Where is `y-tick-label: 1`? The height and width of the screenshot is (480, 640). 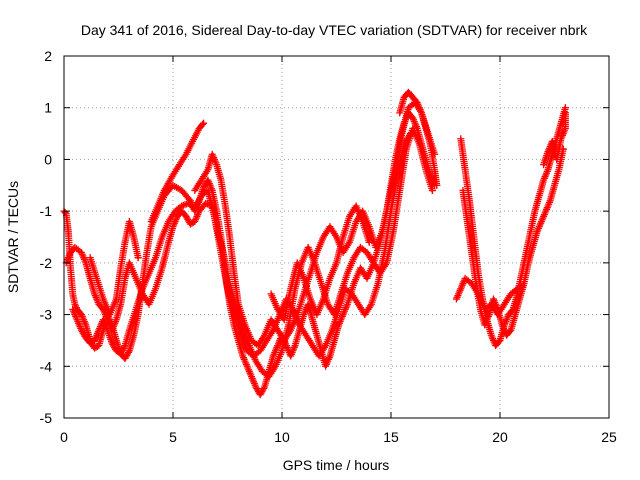
y-tick-label: 1 is located at coordinates (48, 108).